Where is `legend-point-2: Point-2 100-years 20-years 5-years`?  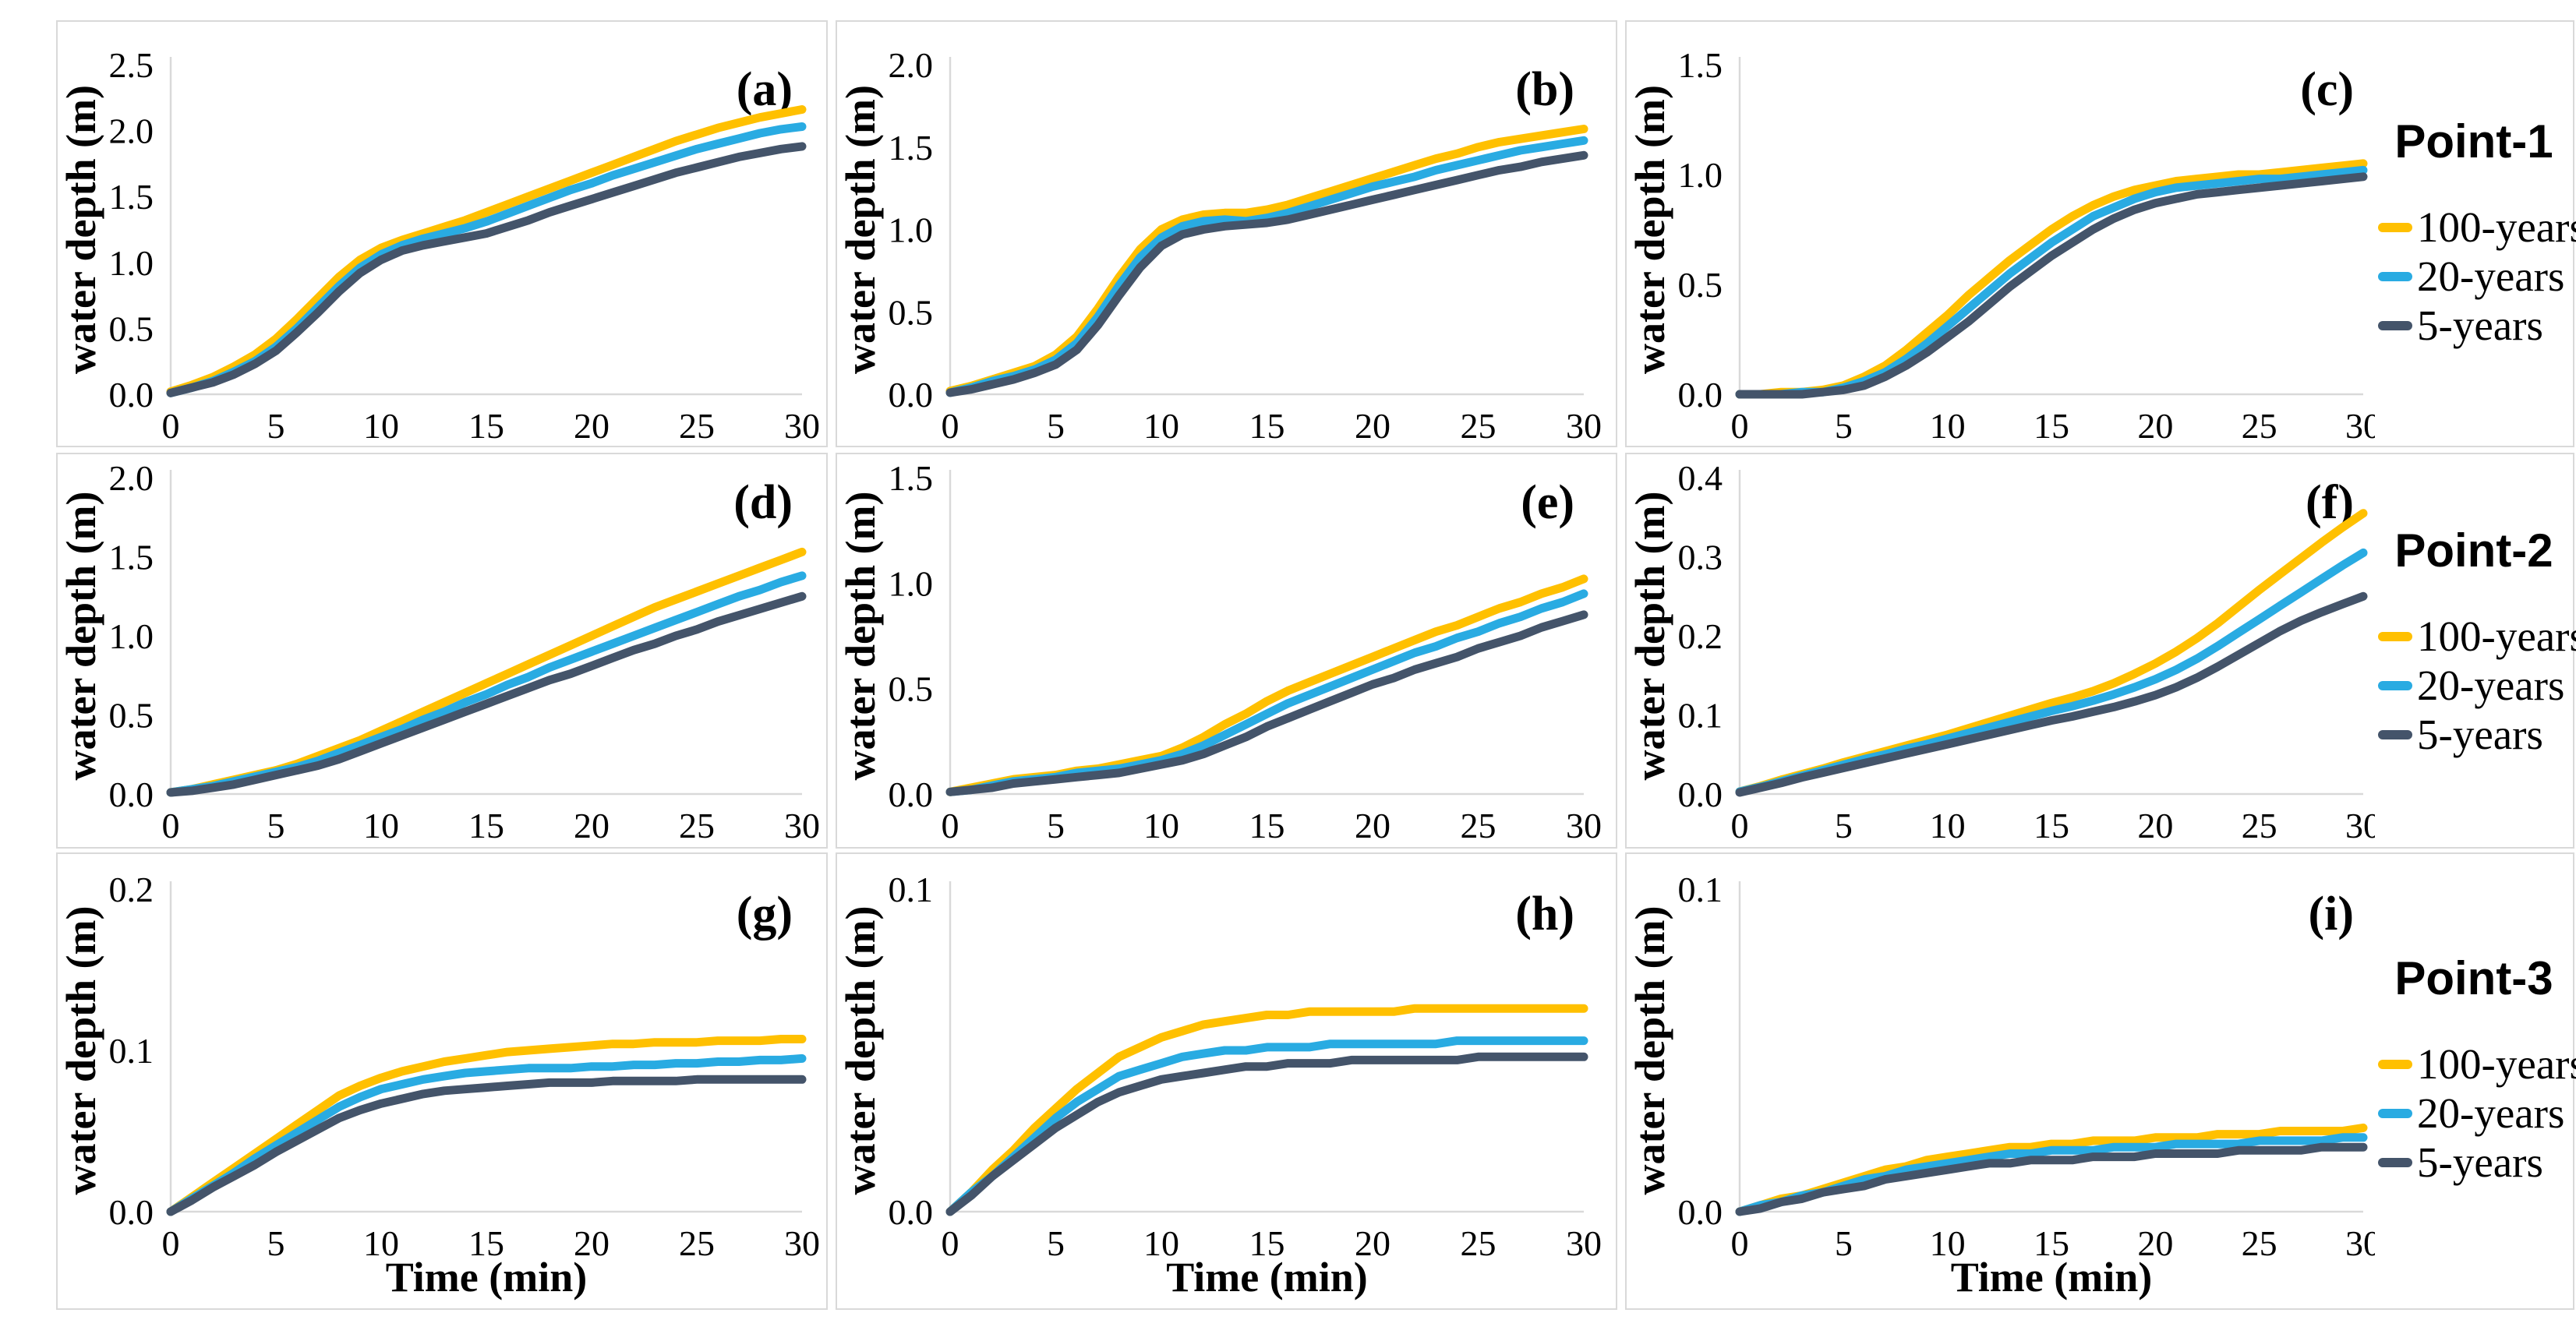 legend-point-2: Point-2 100-years 20-years 5-years is located at coordinates (2474, 650).